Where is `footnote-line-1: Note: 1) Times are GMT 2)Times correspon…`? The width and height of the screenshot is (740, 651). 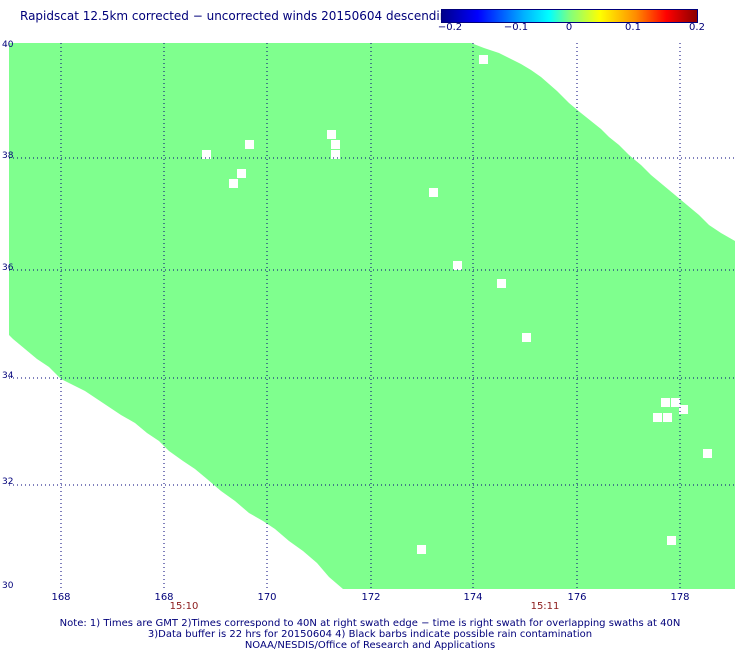
footnote-line-1: Note: 1) Times are GMT 2)Times correspon… is located at coordinates (370, 623).